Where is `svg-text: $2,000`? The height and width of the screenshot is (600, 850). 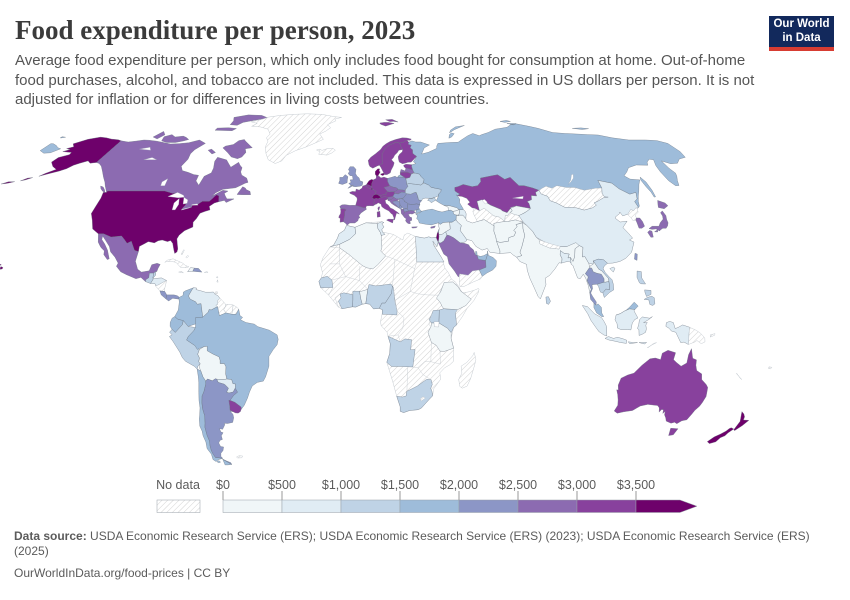 svg-text: $2,000 is located at coordinates (459, 485).